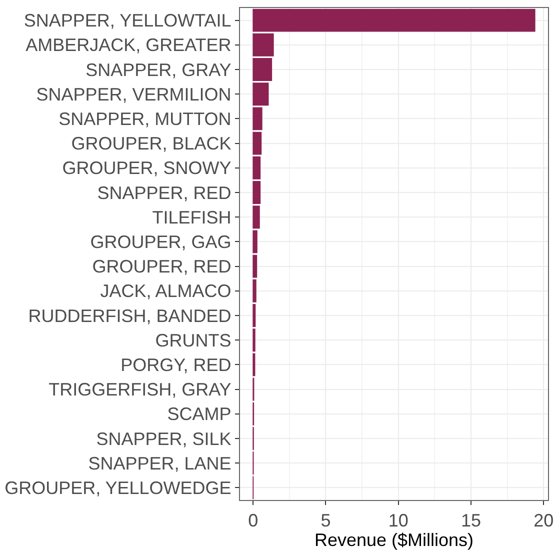 This screenshot has height=550, width=560. Describe the element at coordinates (471, 520) in the screenshot. I see `x-tick-label: 15` at that location.